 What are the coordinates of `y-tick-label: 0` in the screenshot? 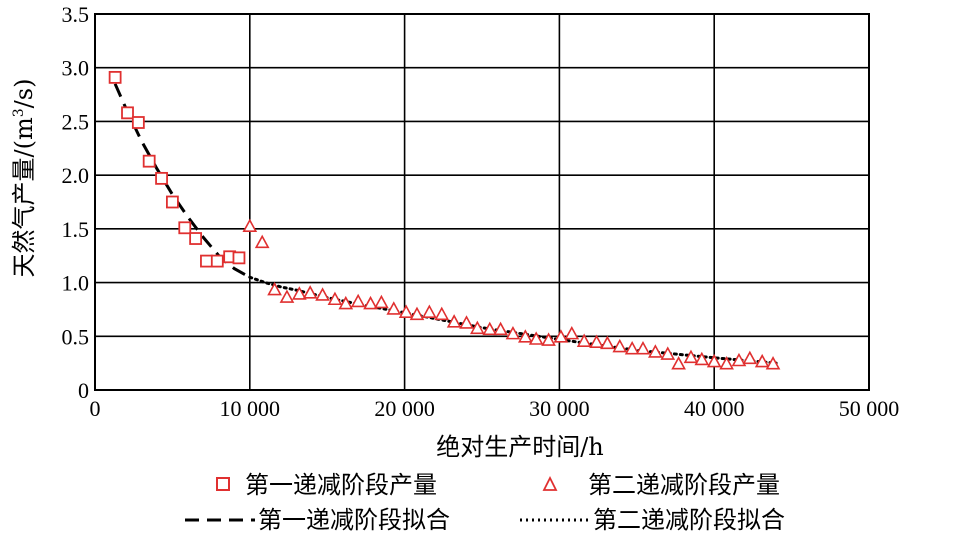 It's located at (83, 390).